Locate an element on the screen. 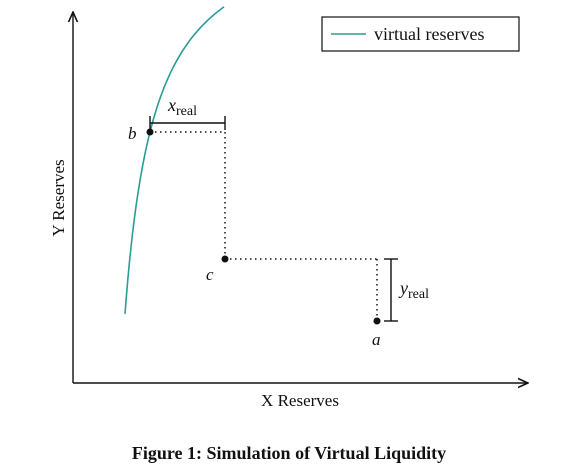  legend-entry: virtual reserves is located at coordinates (429, 34).